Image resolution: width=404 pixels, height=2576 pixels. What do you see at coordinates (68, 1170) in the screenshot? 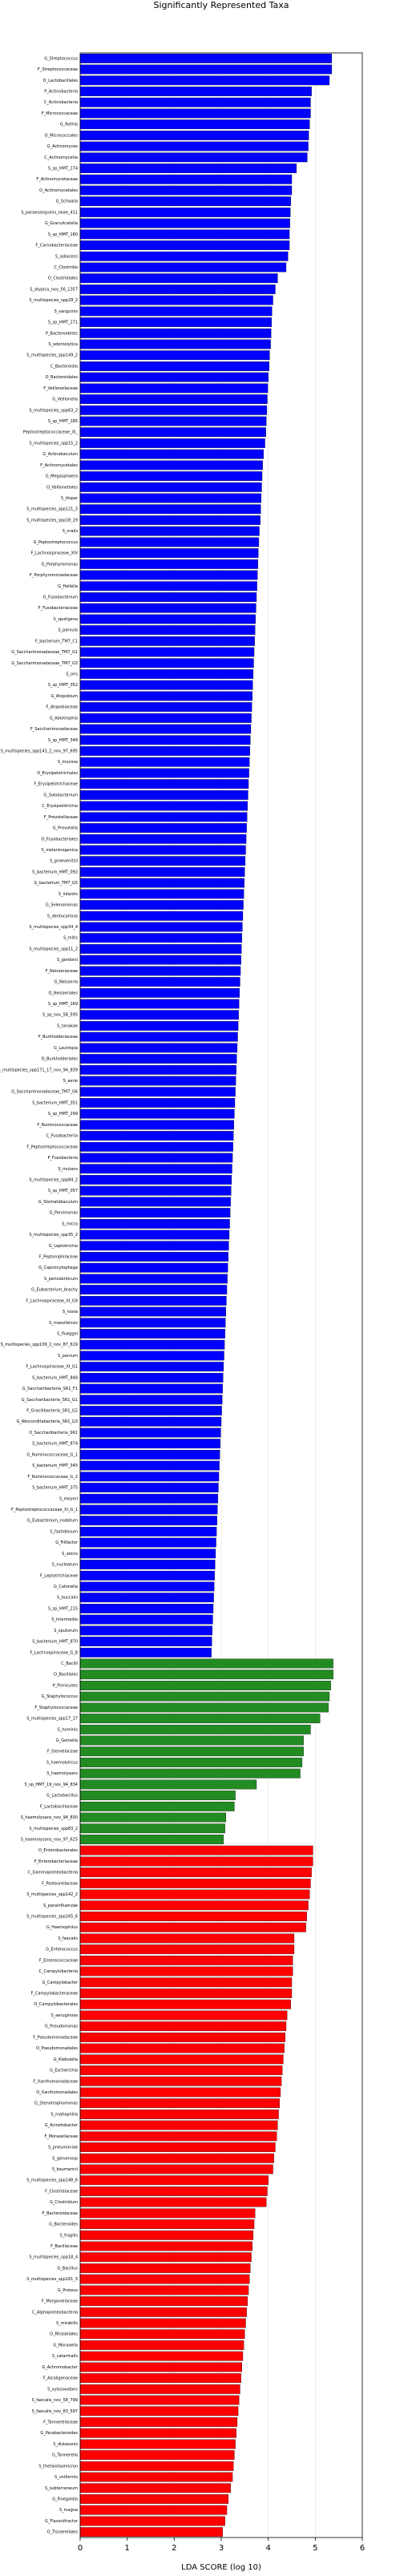
I see `y-tick-label: S_mutans` at bounding box center [68, 1170].